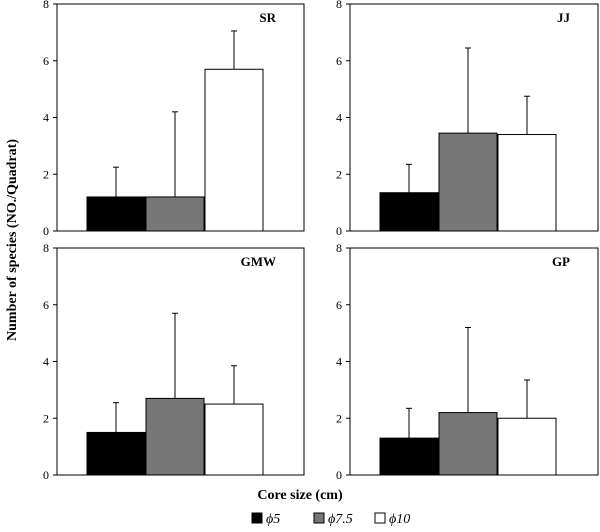  What do you see at coordinates (12, 240) in the screenshot?
I see `y-axis-title: Number of species (NO./Quadrat)` at bounding box center [12, 240].